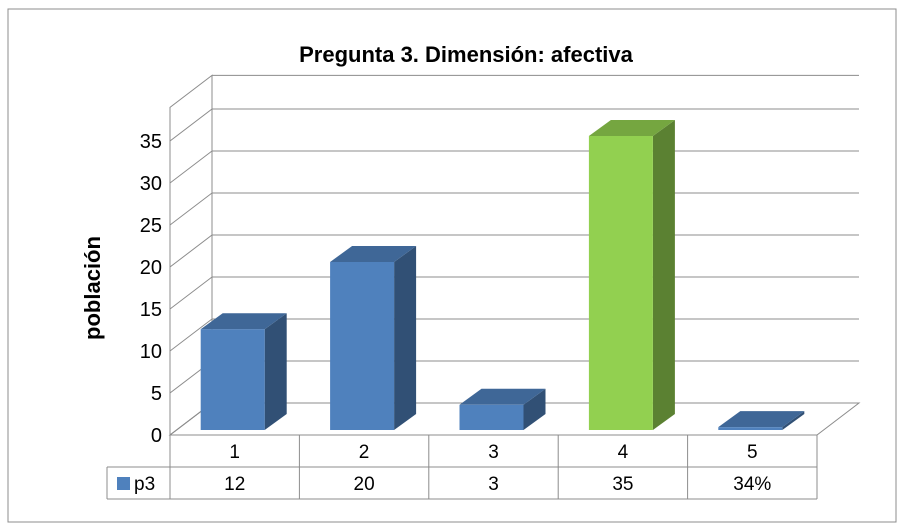 This screenshot has width=904, height=531. Describe the element at coordinates (151, 310) in the screenshot. I see `y-tick-label: 15` at that location.